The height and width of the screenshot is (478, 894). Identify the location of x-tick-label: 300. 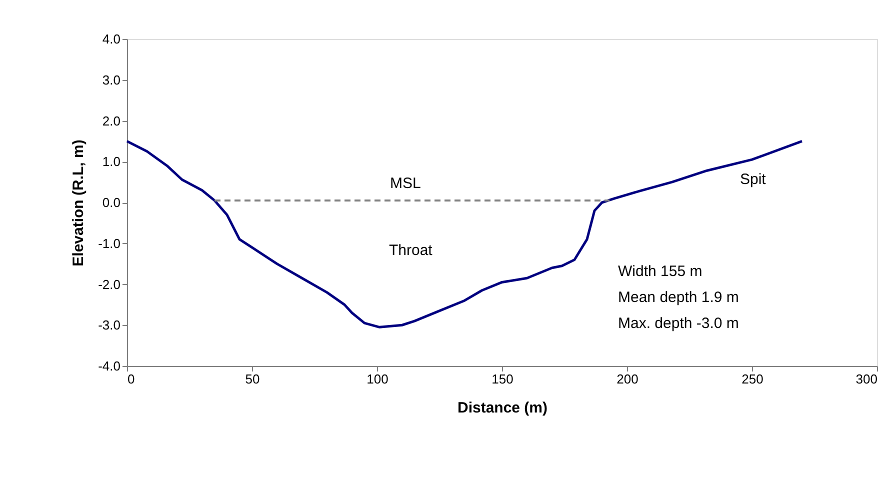
(867, 379).